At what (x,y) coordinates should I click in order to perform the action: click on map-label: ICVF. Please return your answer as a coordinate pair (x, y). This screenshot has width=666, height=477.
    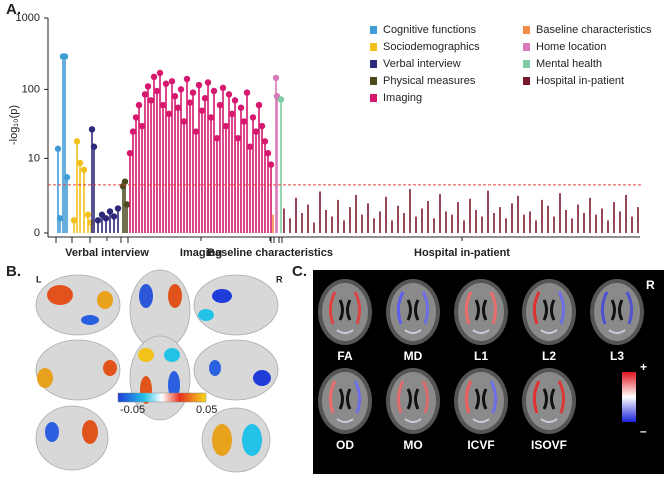
    Looking at the image, I should click on (480, 445).